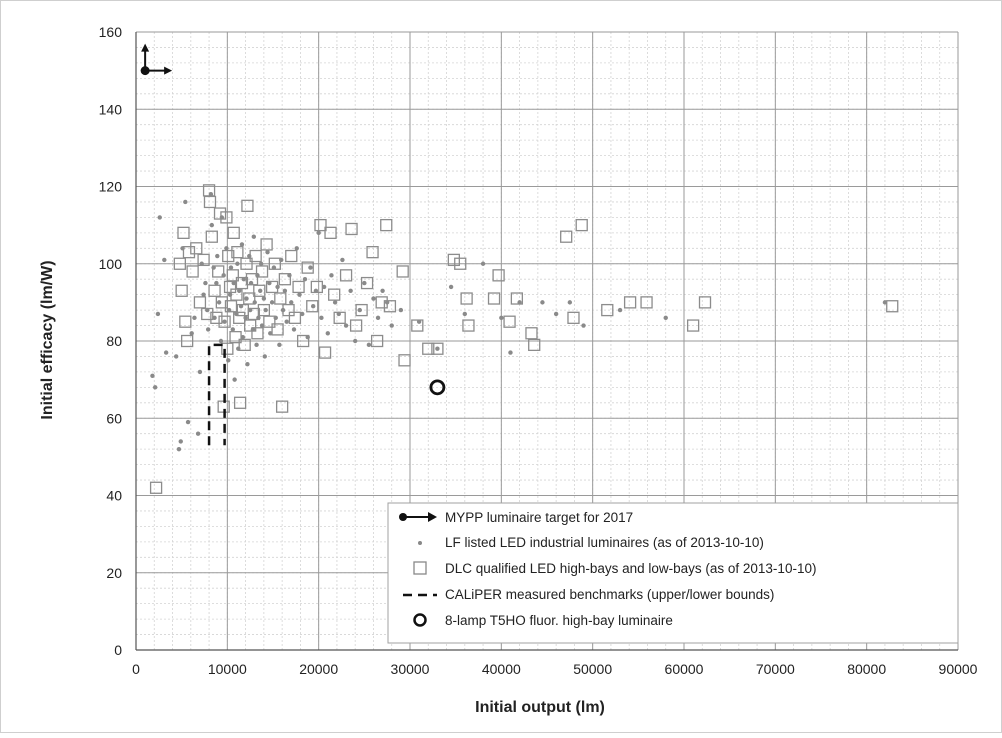 The image size is (1002, 738). I want to click on y-tick-label: 140, so click(111, 109).